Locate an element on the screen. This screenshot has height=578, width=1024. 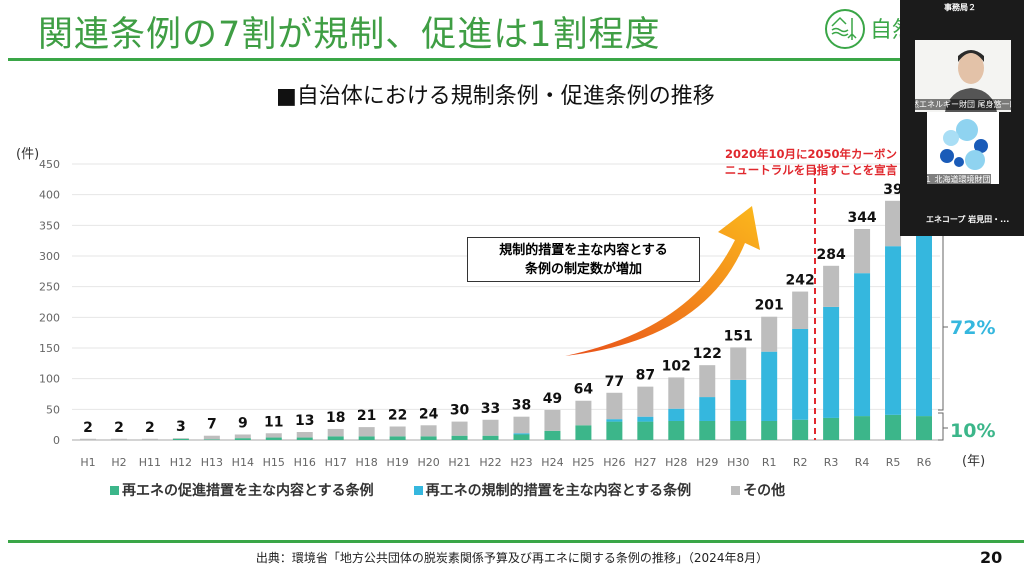
top-participant-label: 事務局２ is located at coordinates (960, 7).